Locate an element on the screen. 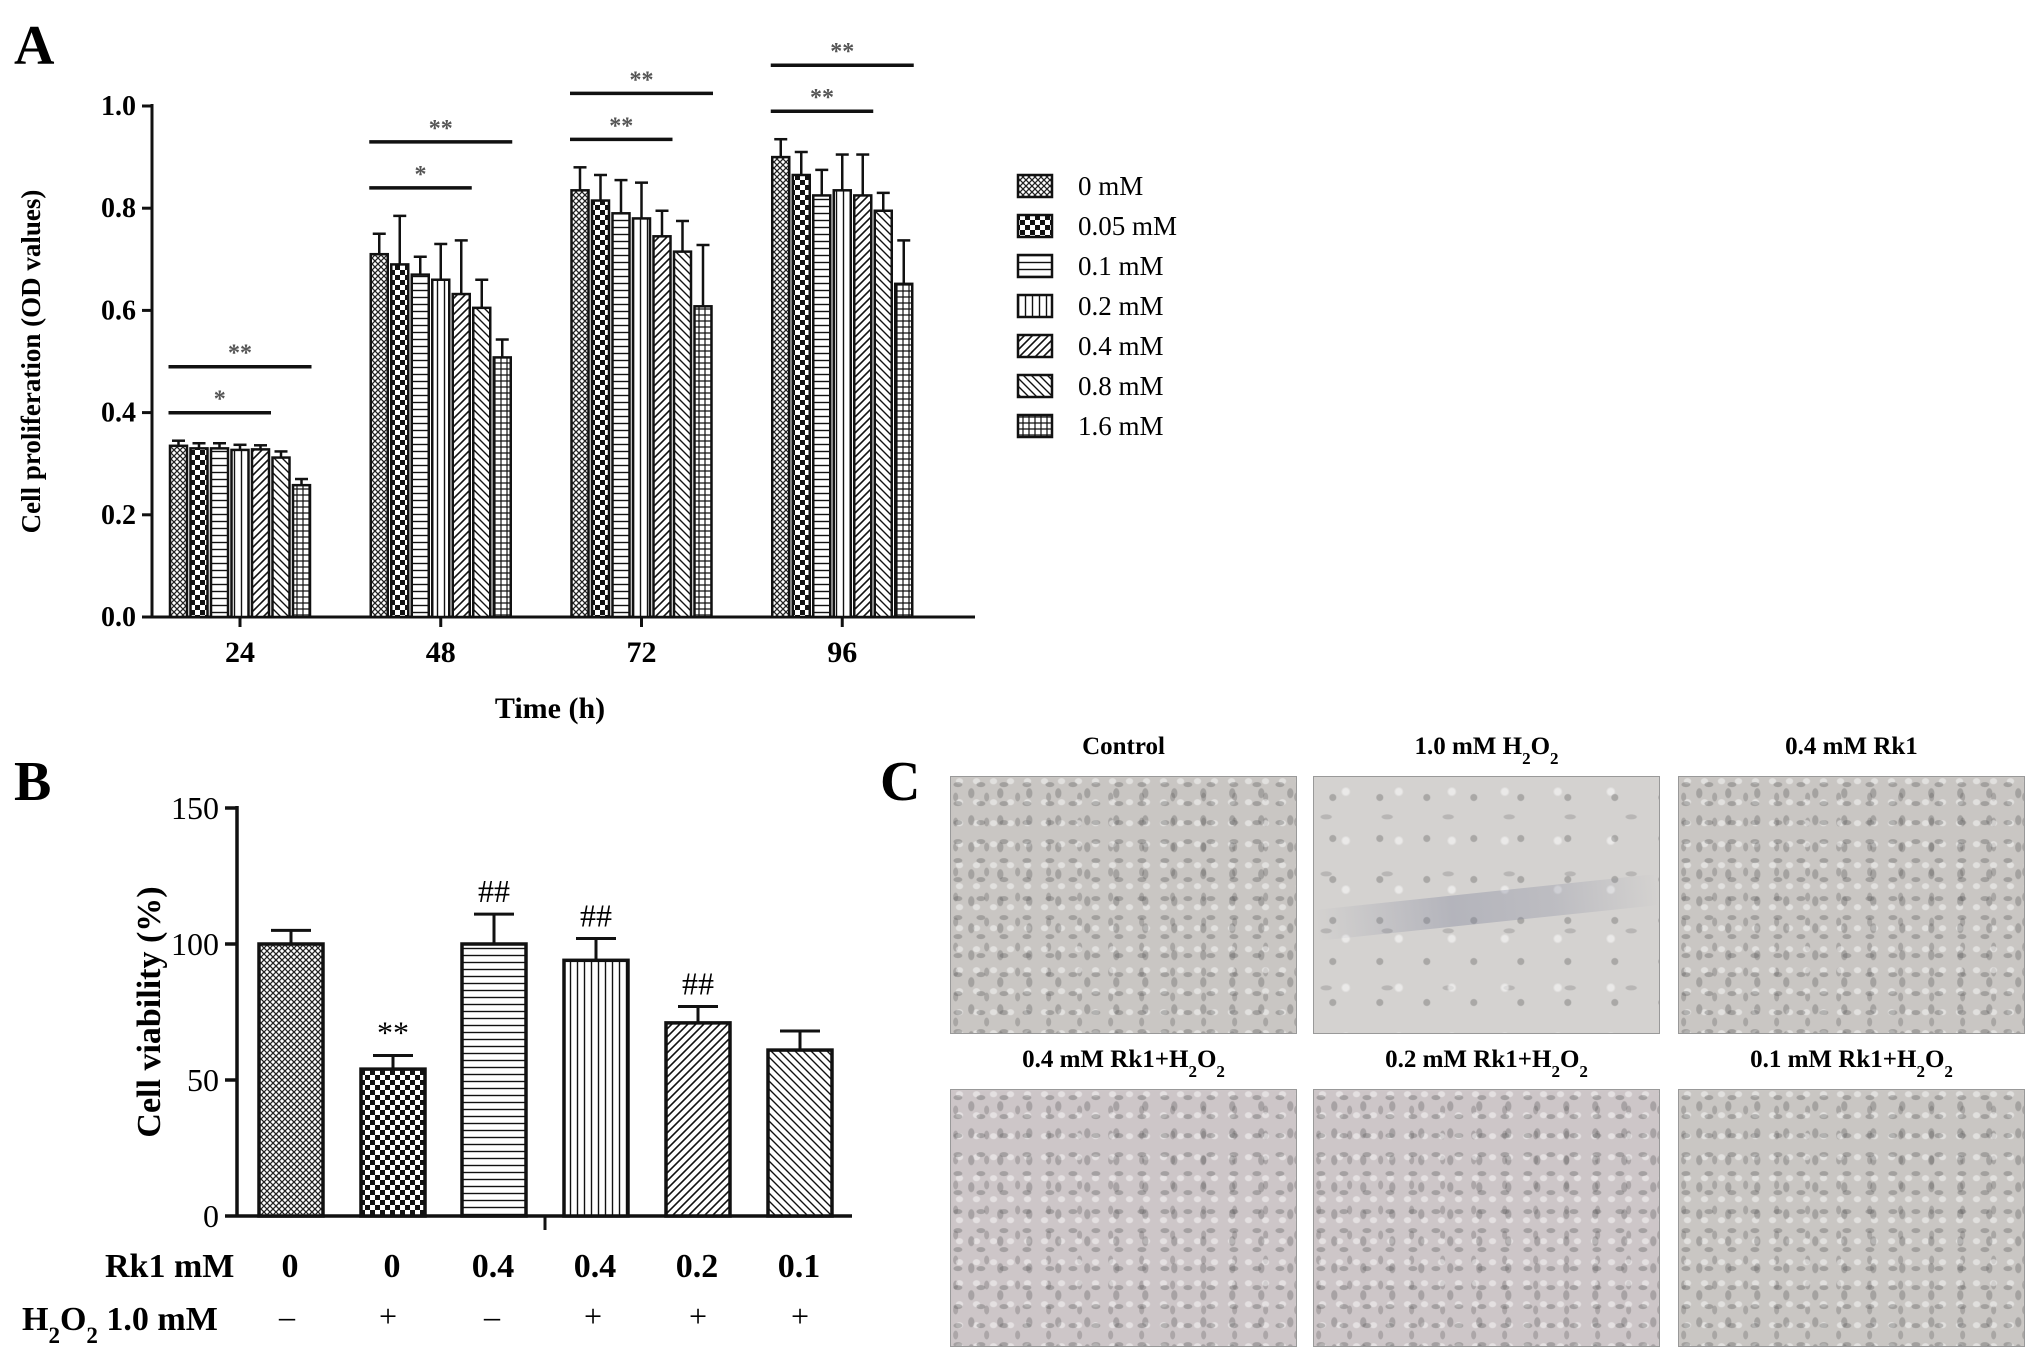 The height and width of the screenshot is (1360, 2031). panel-b-annotation: ** is located at coordinates (393, 1033).